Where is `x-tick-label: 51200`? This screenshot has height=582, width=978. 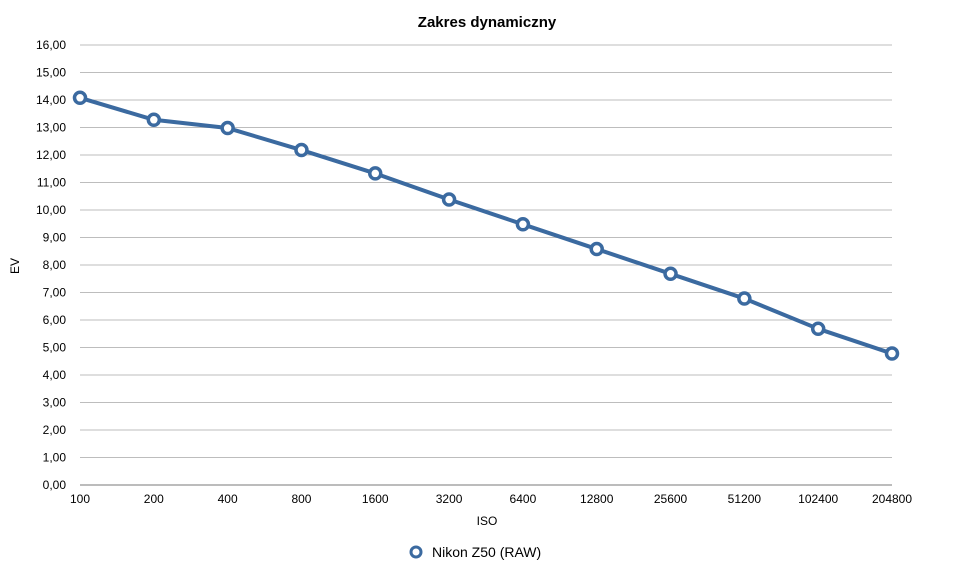 x-tick-label: 51200 is located at coordinates (745, 499).